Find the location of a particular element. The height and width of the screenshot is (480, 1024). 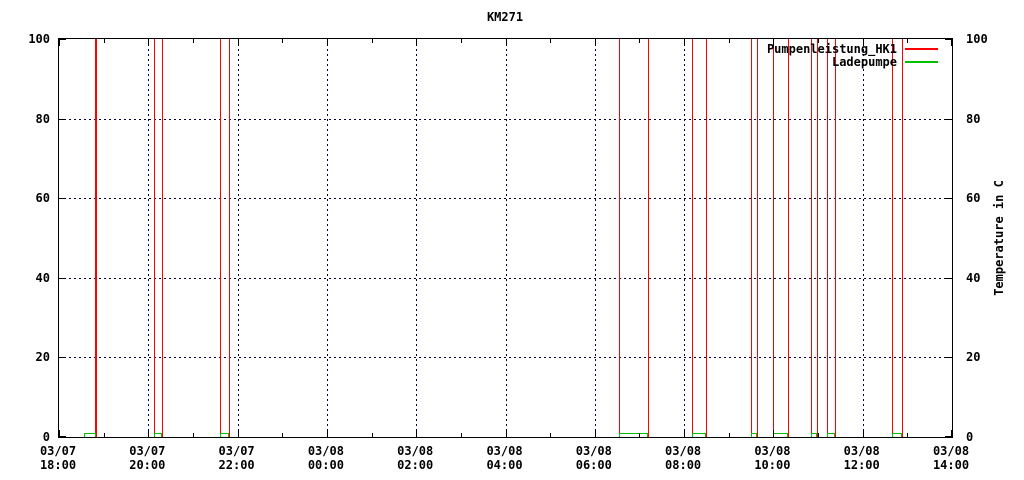

x-tick-label: 03/08 08:00 is located at coordinates (683, 458).